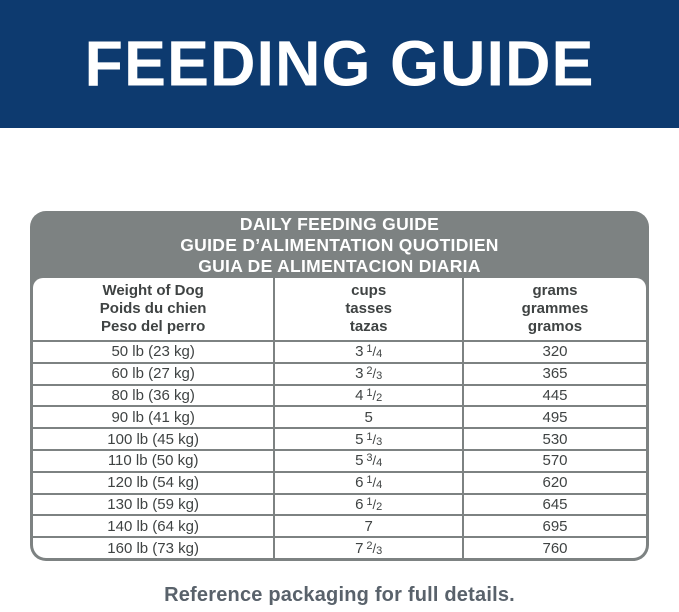 The width and height of the screenshot is (679, 612). I want to click on table-row: 160 lb (73 kg) 7 2/3 760, so click(339, 547).